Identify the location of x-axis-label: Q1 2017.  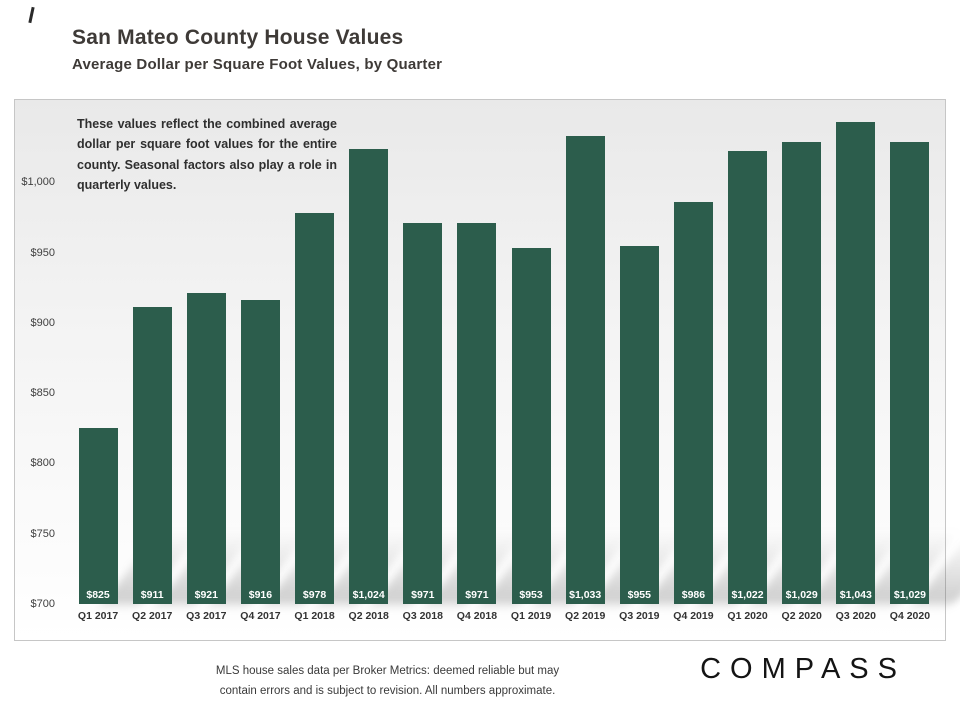
(98, 616).